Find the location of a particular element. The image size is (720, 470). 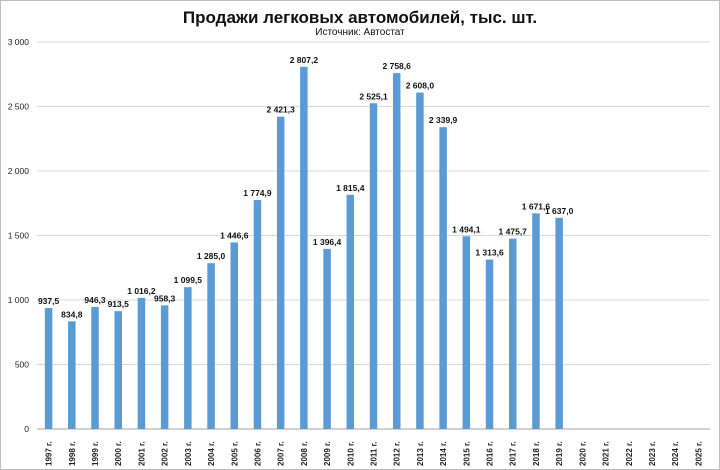

x-tick-label: 2001 г. is located at coordinates (141, 453).